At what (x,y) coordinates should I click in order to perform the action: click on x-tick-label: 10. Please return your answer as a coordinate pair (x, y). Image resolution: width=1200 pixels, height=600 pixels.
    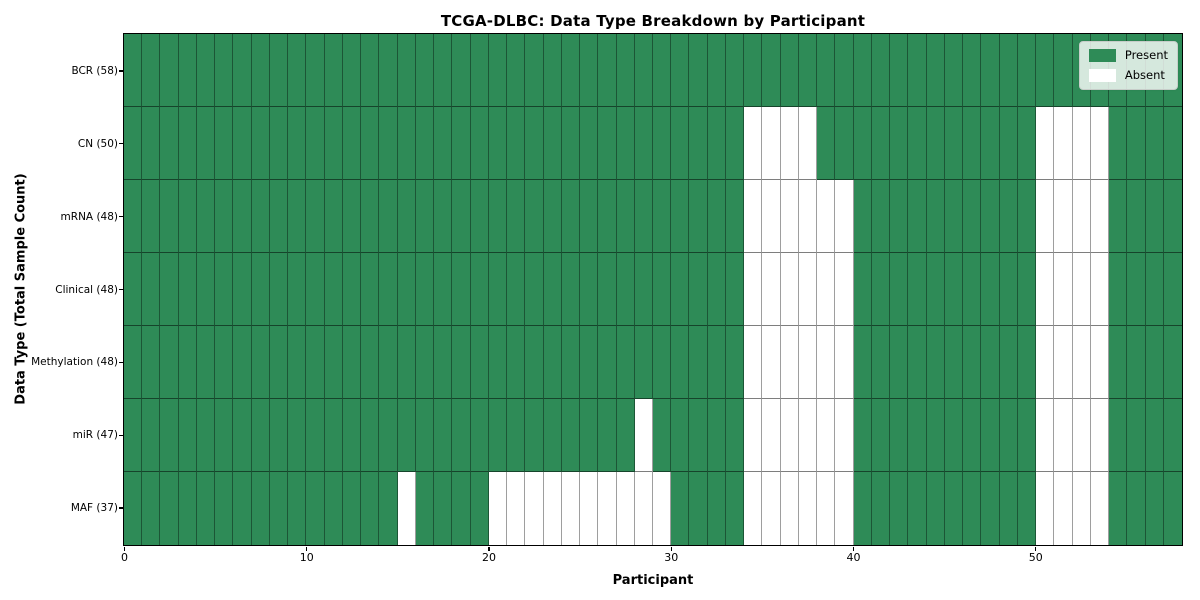
    Looking at the image, I should click on (306, 557).